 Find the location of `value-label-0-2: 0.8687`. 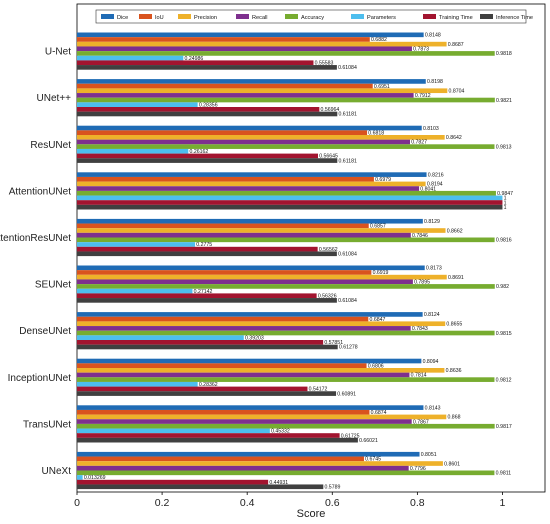

value-label-0-2: 0.8687 is located at coordinates (456, 45).